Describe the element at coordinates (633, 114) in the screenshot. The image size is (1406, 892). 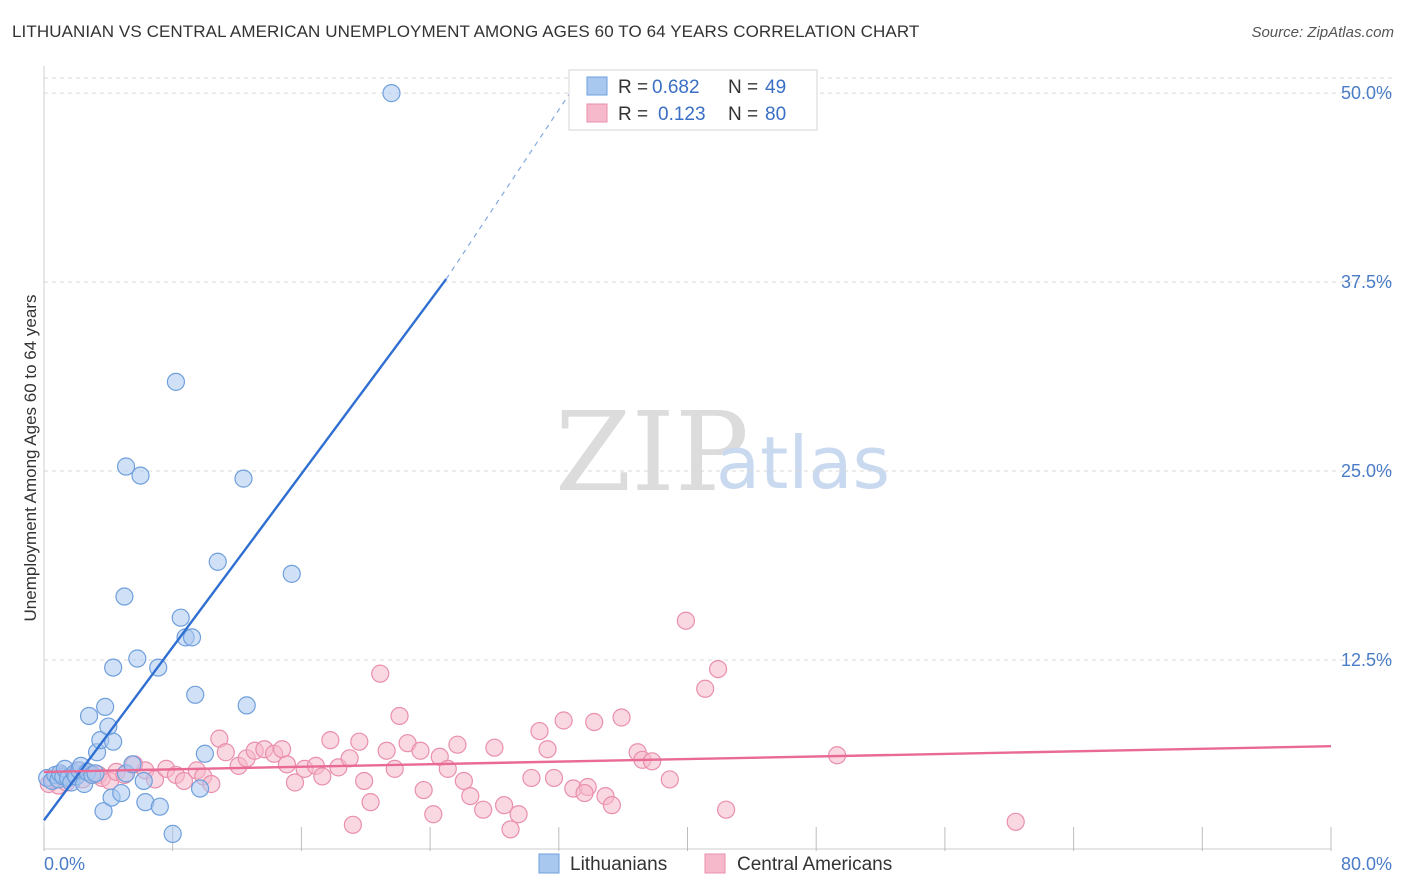
I see `legend-r-label-central-americans: R =` at that location.